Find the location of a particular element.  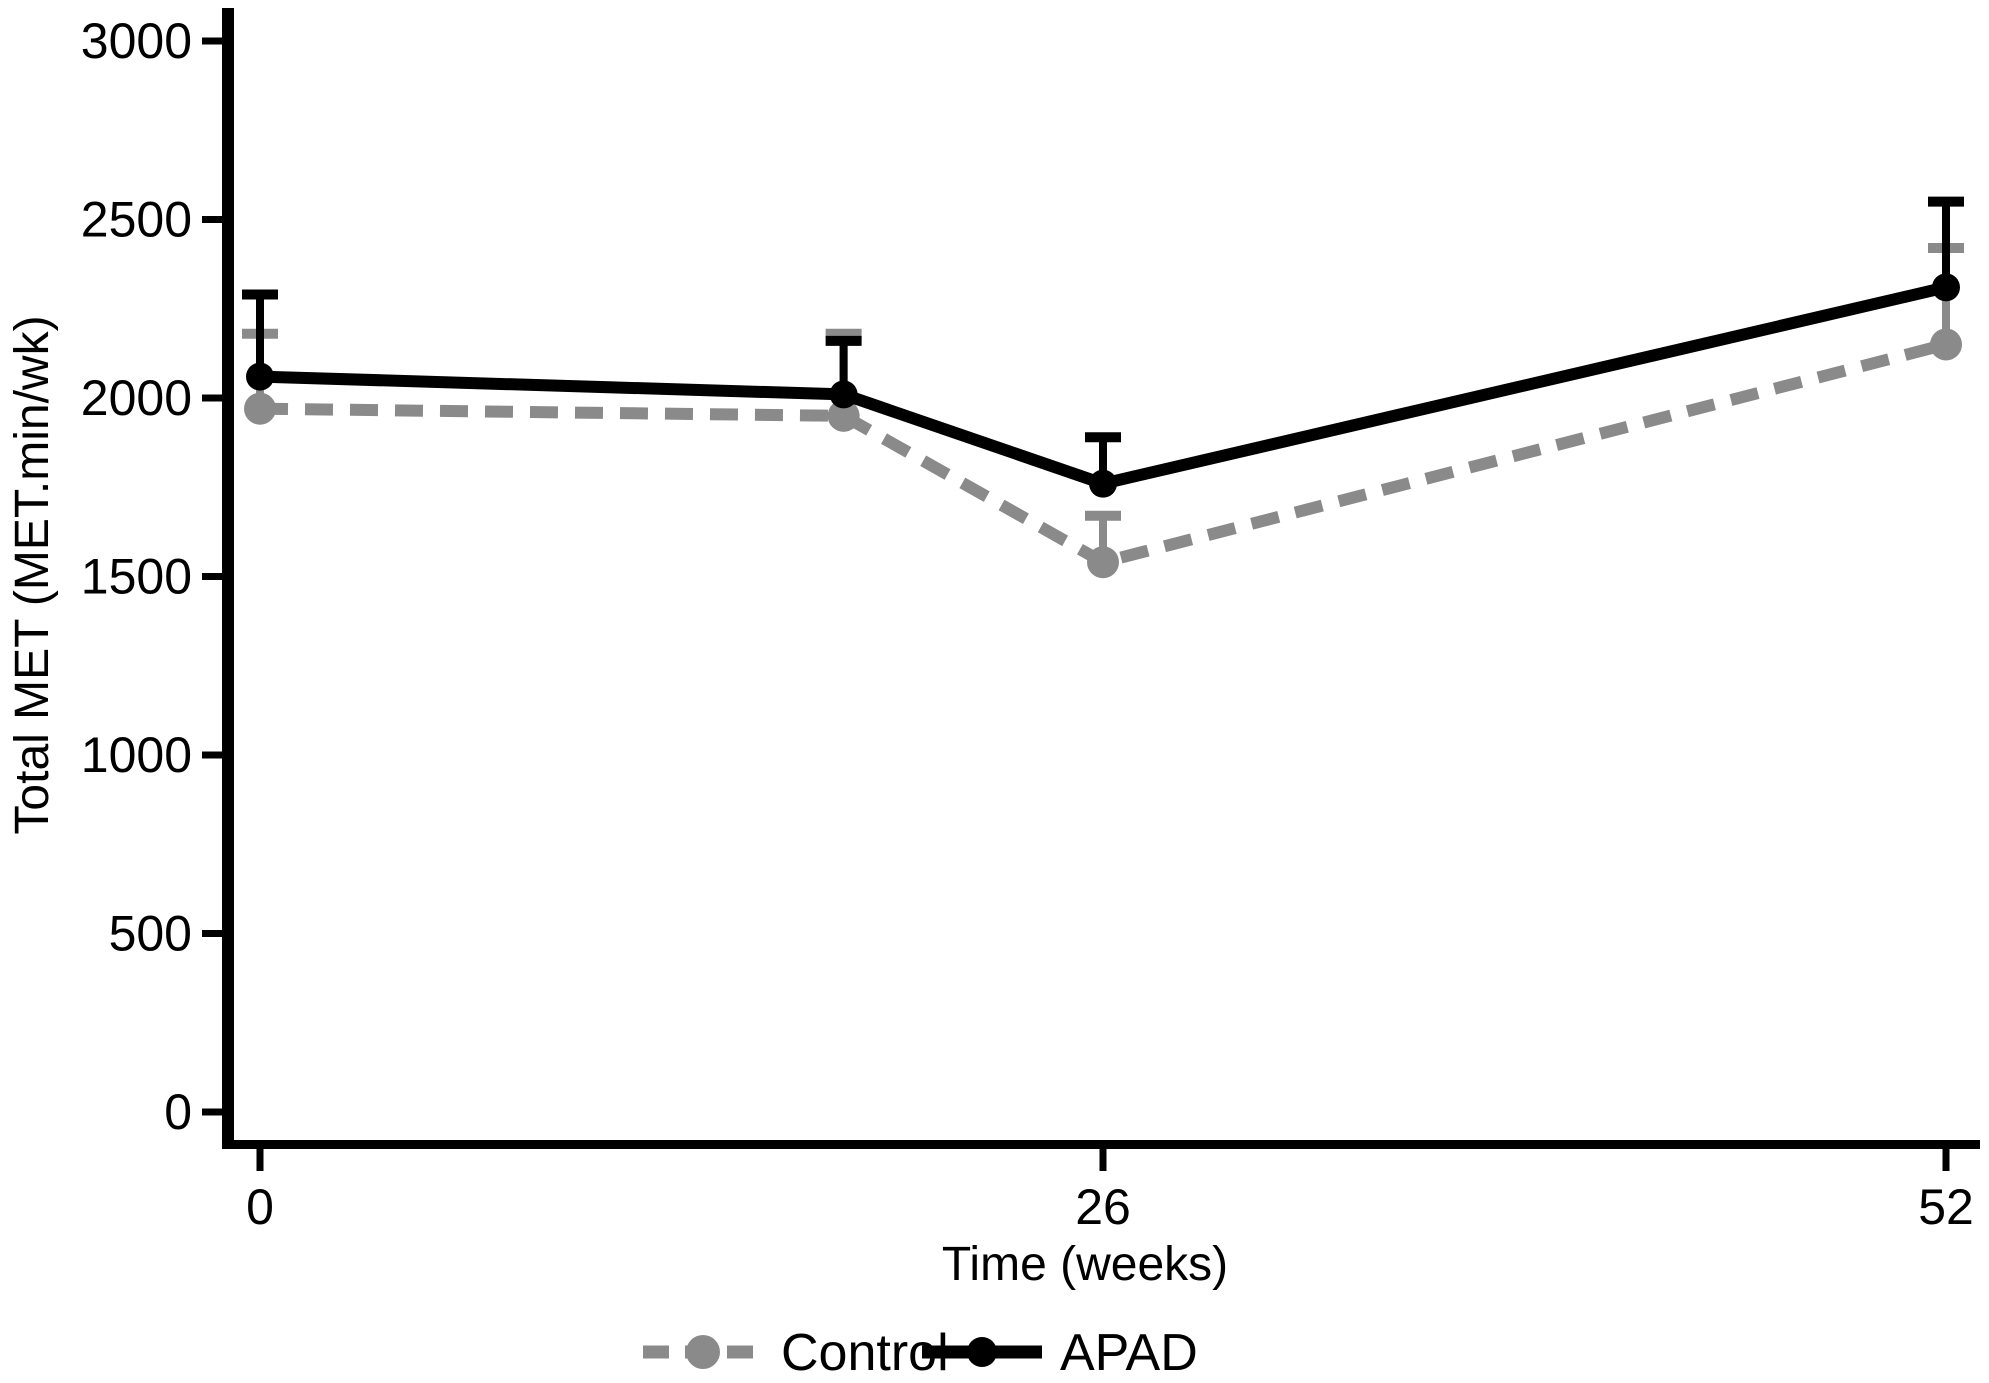

y-tick-label: 500 is located at coordinates (150, 934).